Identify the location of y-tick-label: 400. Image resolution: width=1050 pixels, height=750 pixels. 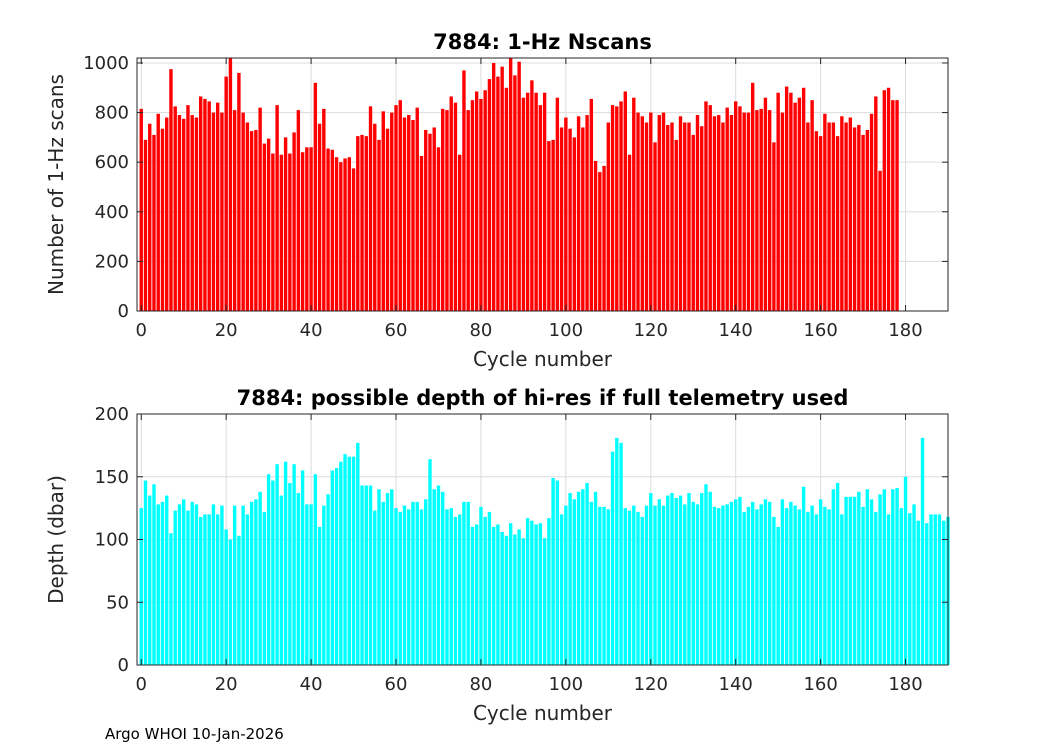
(112, 212).